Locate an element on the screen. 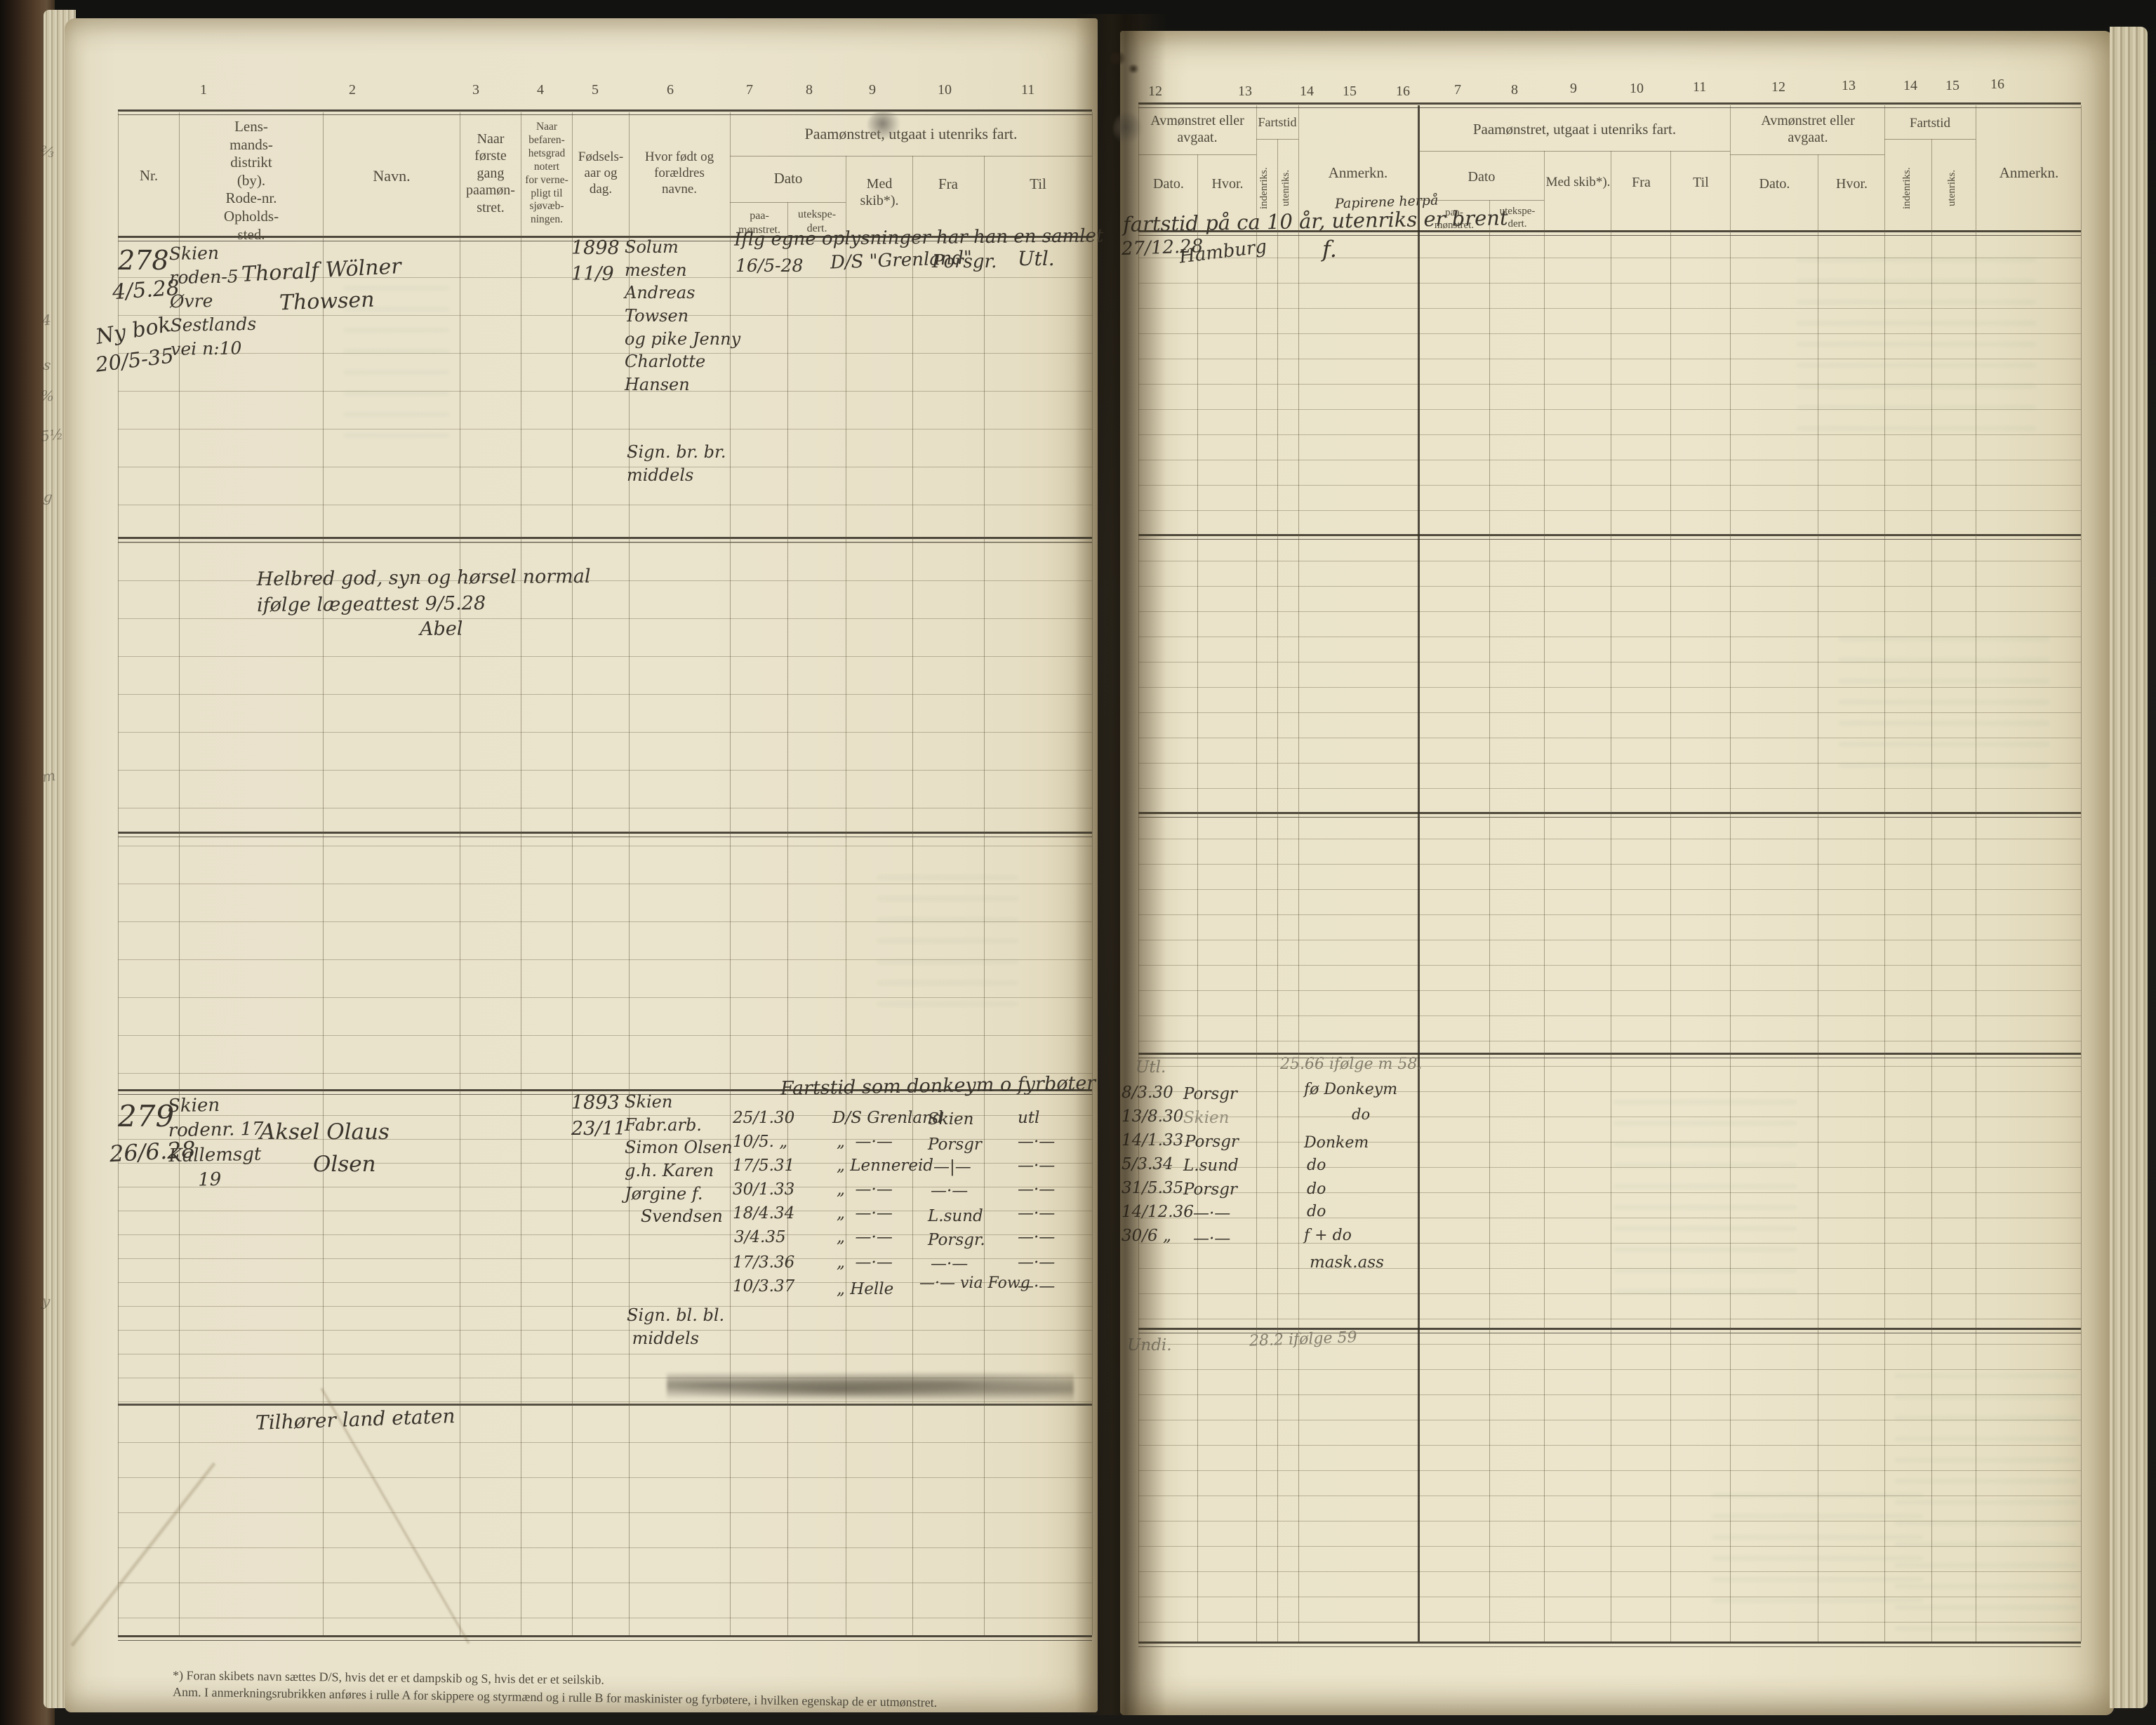  header-fartstid: Fartstid is located at coordinates (1277, 122).